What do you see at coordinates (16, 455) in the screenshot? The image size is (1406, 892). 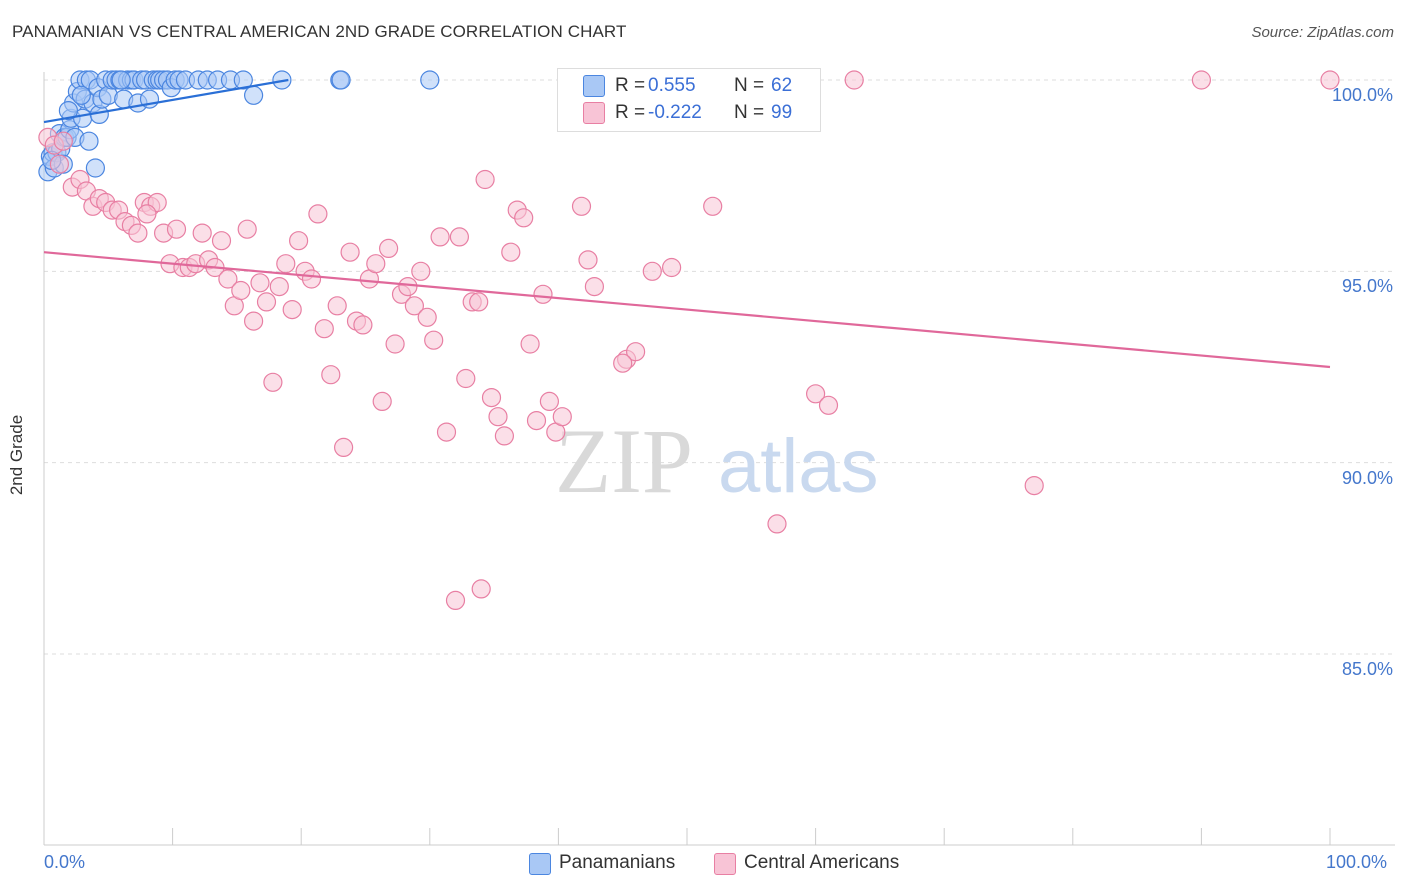 I see `y-axis-label: 2nd Grade` at bounding box center [16, 455].